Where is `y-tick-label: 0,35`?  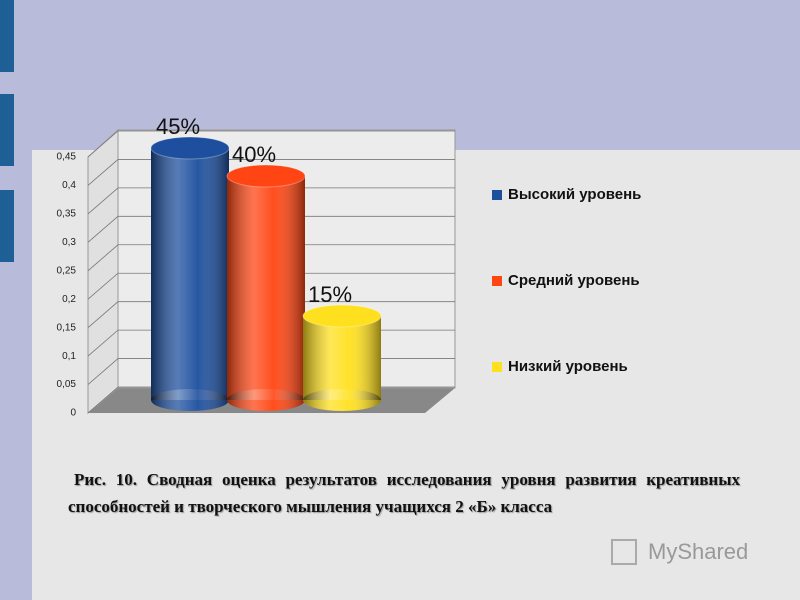 y-tick-label: 0,35 is located at coordinates (67, 214).